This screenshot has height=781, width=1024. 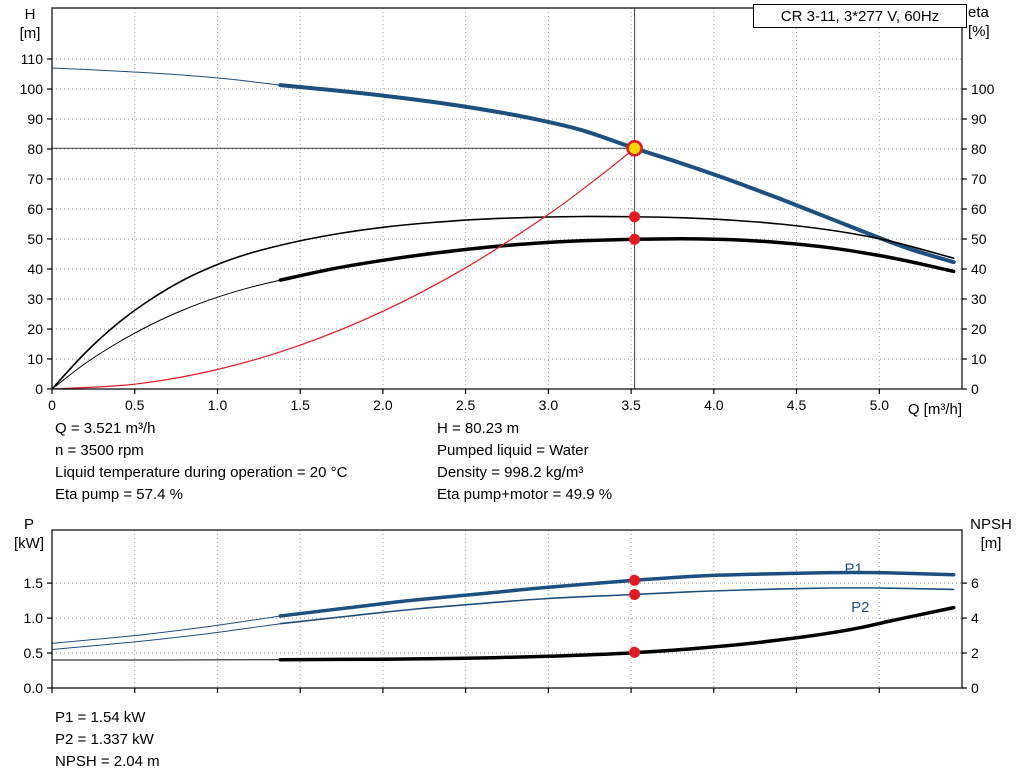 What do you see at coordinates (983, 89) in the screenshot?
I see `right-axis-tick-label: 100` at bounding box center [983, 89].